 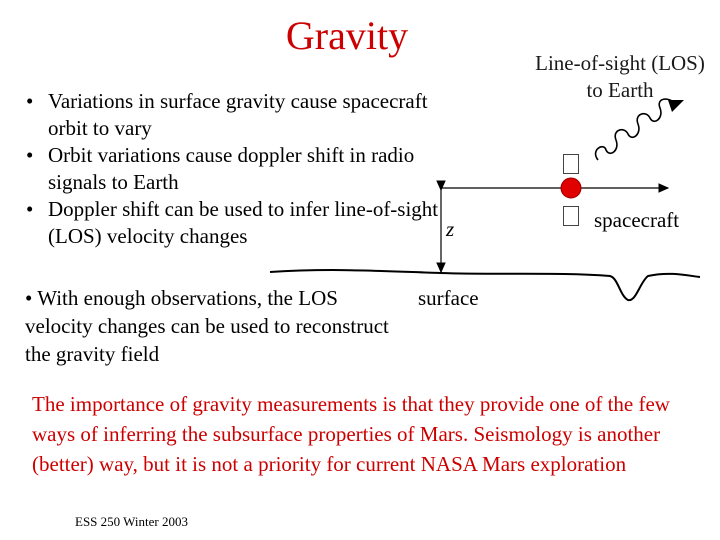 I want to click on surface-label: surface, so click(x=448, y=298).